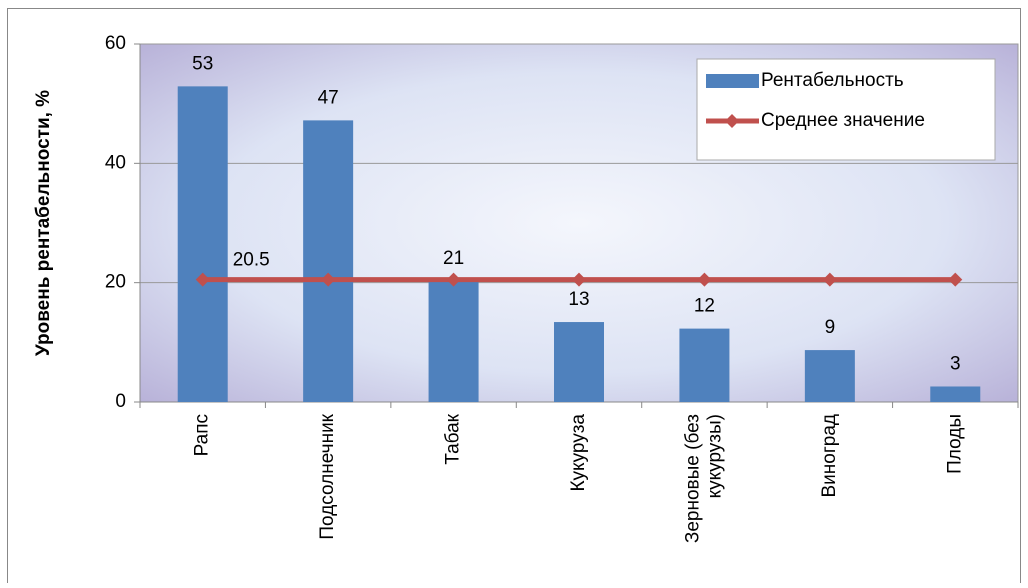  What do you see at coordinates (732, 121) in the screenshot?
I see `legend-marker` at bounding box center [732, 121].